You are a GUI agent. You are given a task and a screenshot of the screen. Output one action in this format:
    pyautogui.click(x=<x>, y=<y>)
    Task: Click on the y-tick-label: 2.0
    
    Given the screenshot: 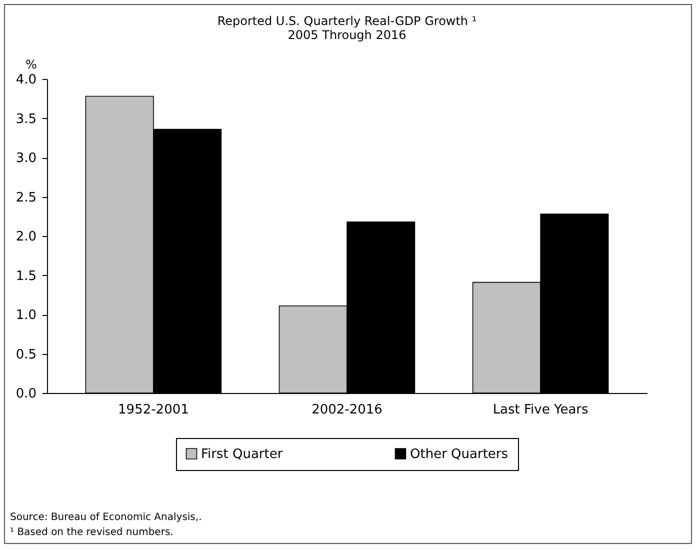 What is the action you would take?
    pyautogui.click(x=26, y=237)
    